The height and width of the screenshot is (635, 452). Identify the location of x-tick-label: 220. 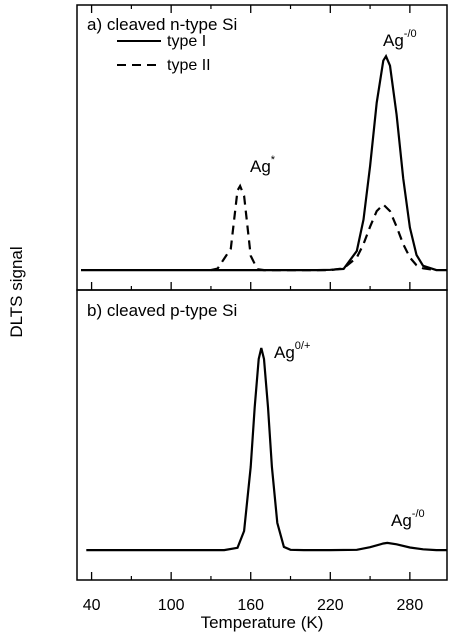
(330, 605).